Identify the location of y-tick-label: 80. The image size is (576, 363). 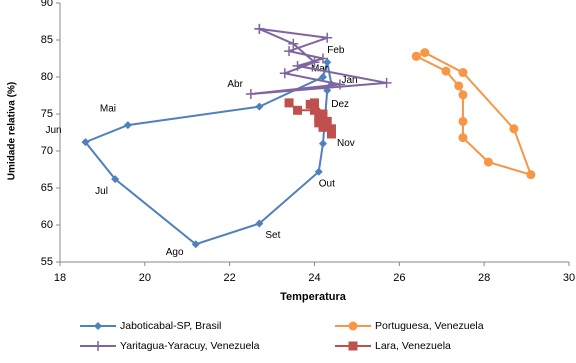
(47, 77).